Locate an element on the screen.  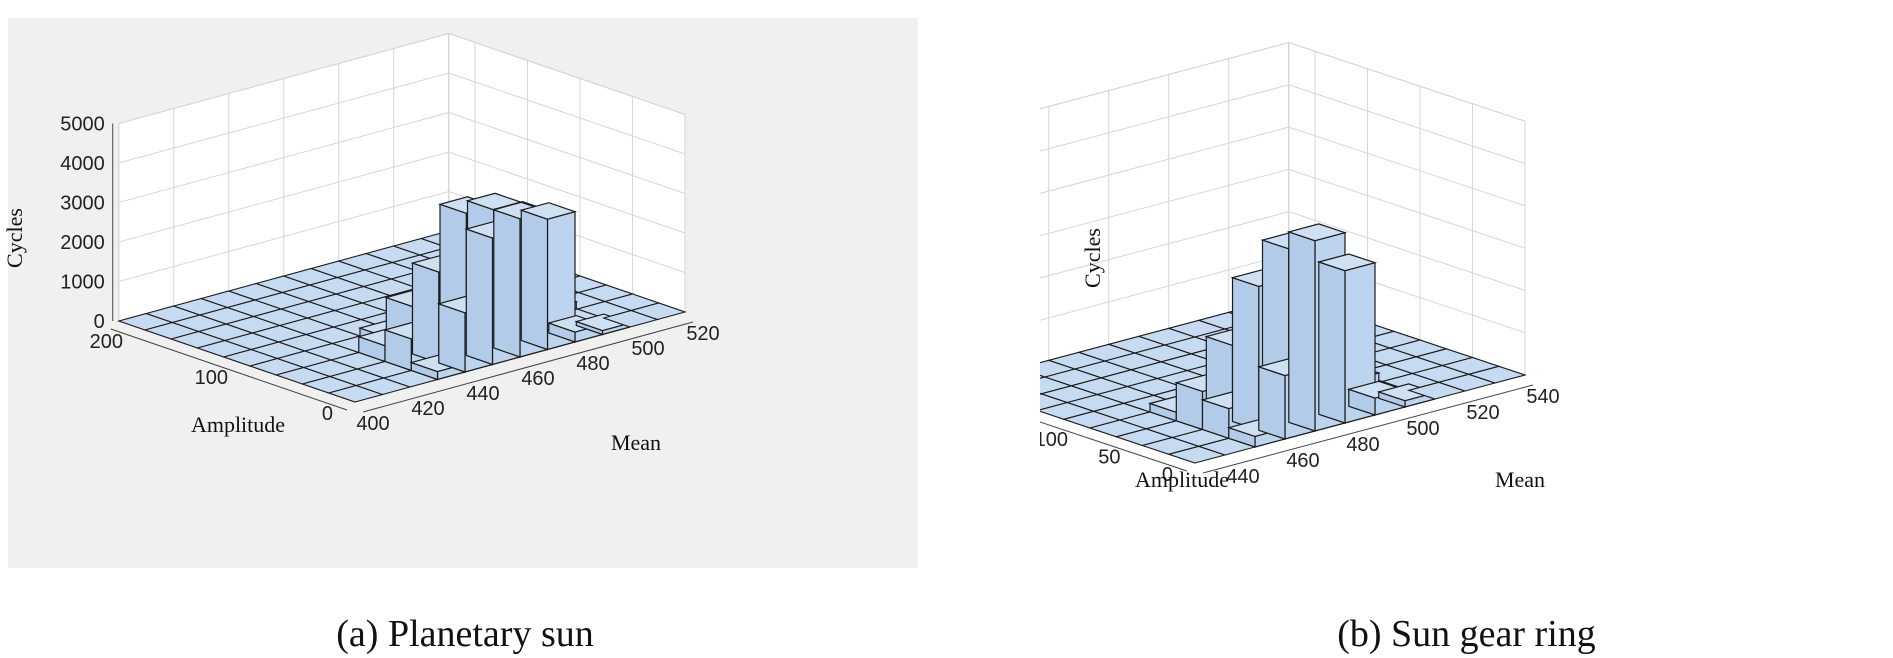
z-tick-label: 0 is located at coordinates (99, 322).